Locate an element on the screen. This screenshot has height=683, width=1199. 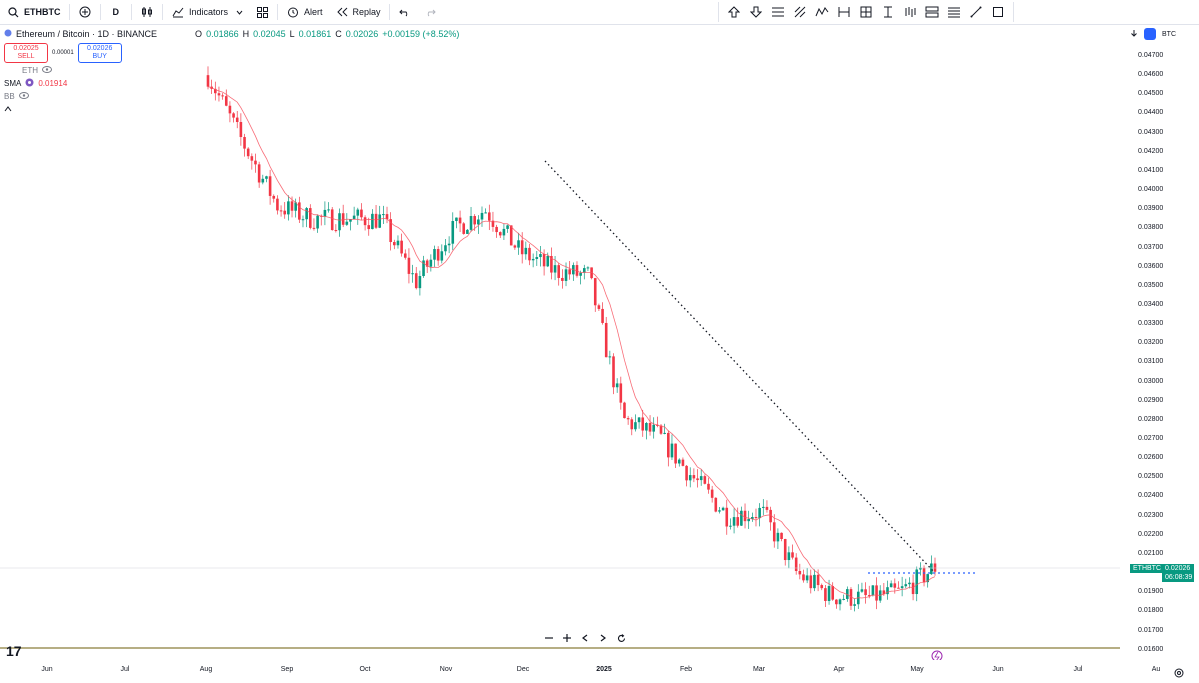
chart-type-button is located at coordinates (147, 12).